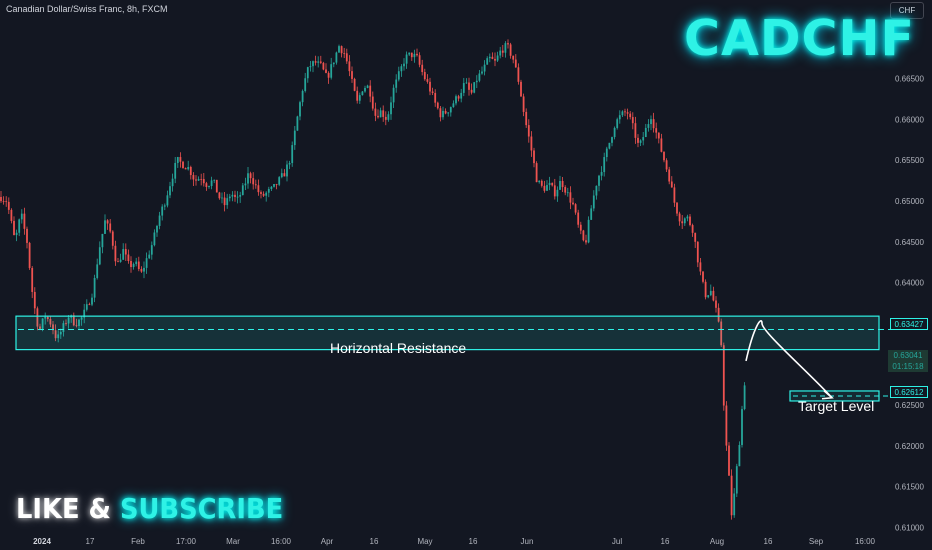  I want to click on y-tick-label: 0.62500, so click(909, 405).